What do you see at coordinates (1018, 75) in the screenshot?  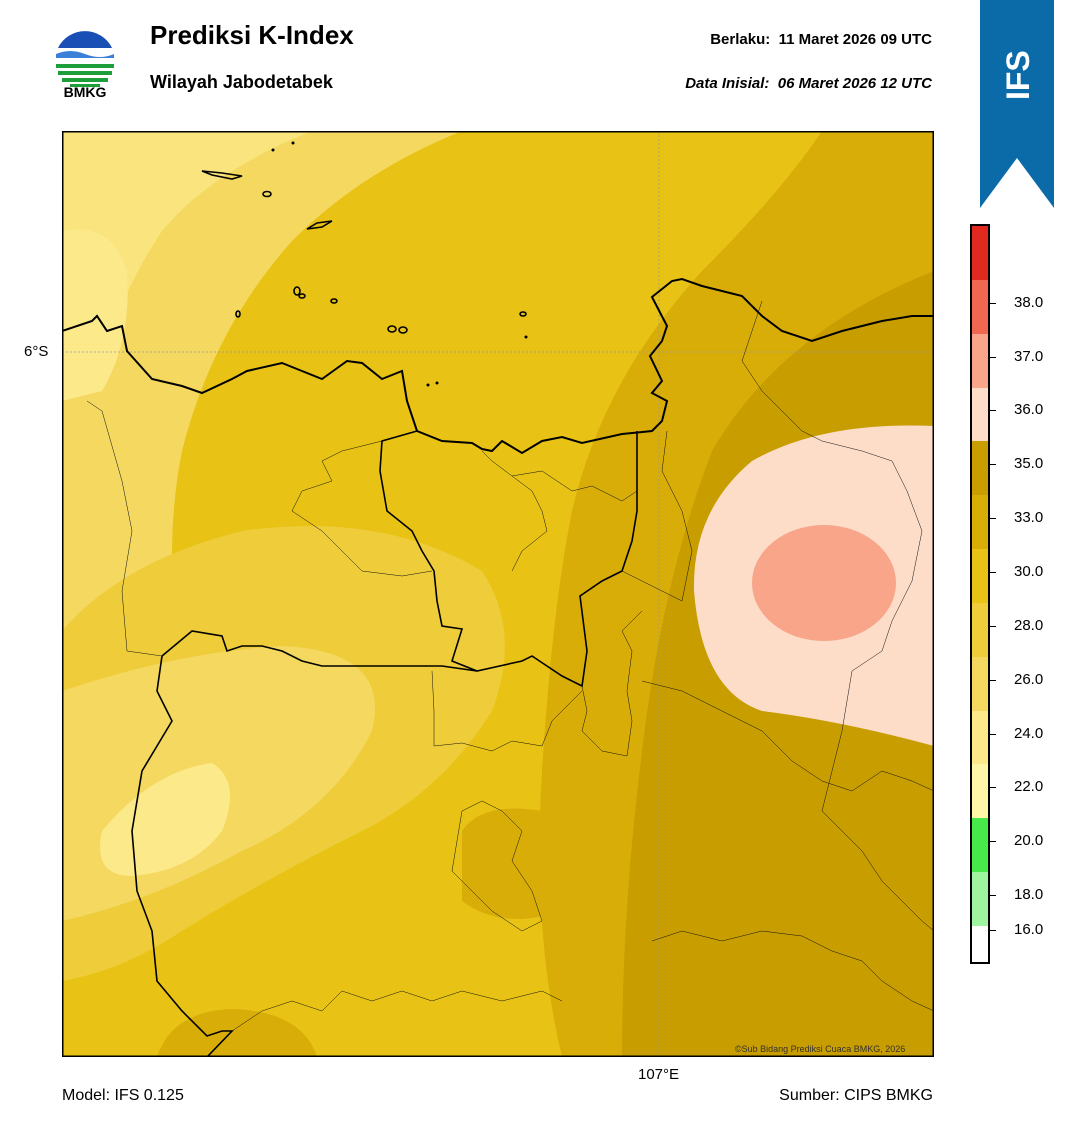 I see `ribbon-text: IFS` at bounding box center [1018, 75].